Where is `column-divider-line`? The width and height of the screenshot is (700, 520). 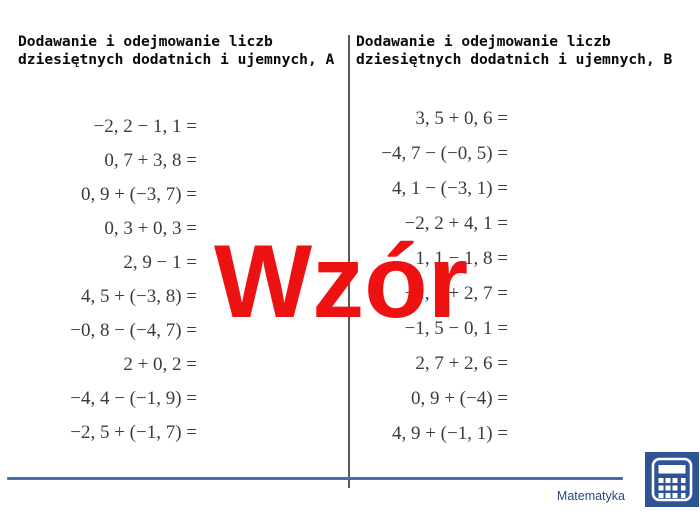 column-divider-line is located at coordinates (349, 261).